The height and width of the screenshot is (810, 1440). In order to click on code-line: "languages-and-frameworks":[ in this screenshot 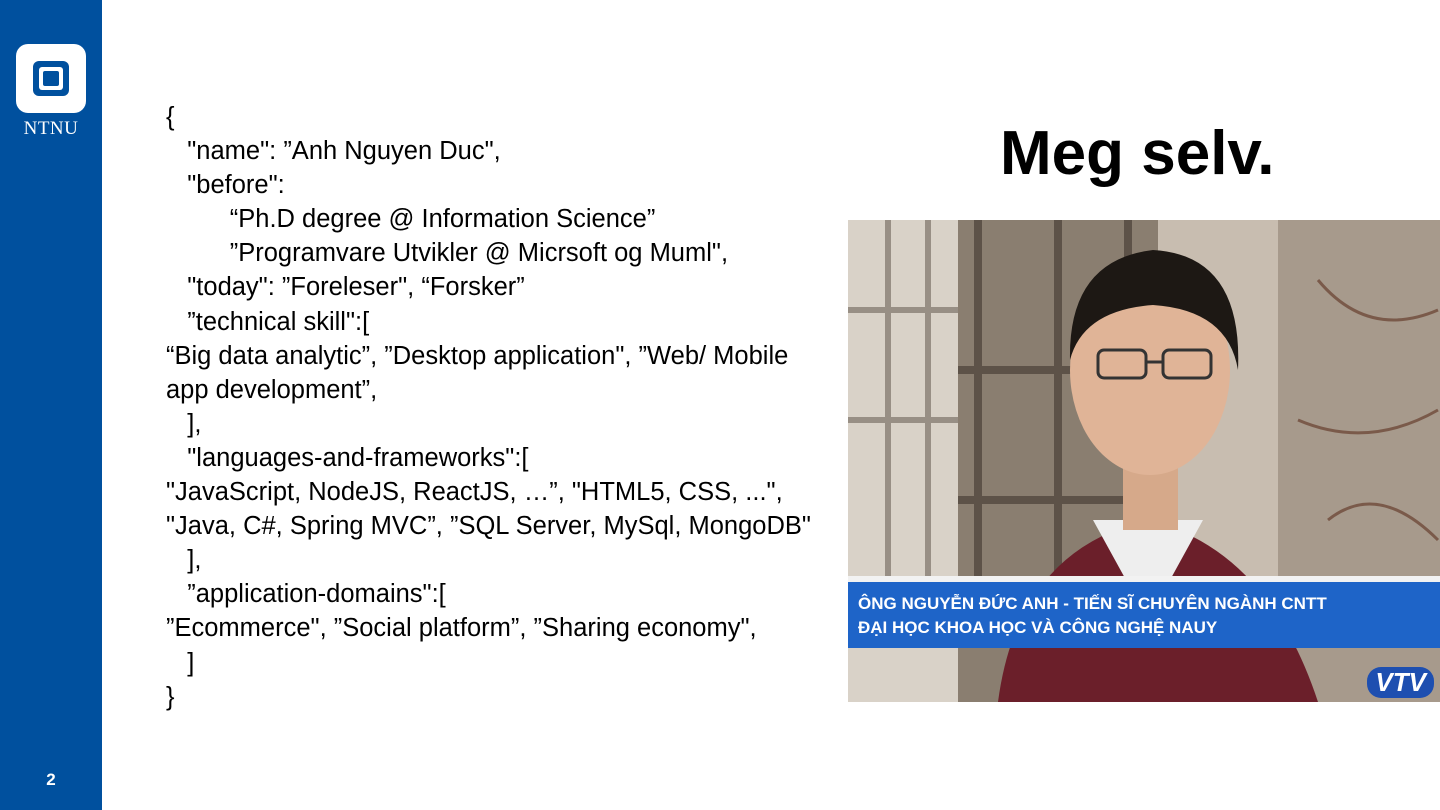, I will do `click(347, 457)`.